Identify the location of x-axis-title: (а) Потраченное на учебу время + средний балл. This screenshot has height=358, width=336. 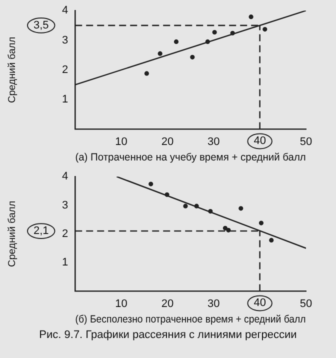
(190, 158).